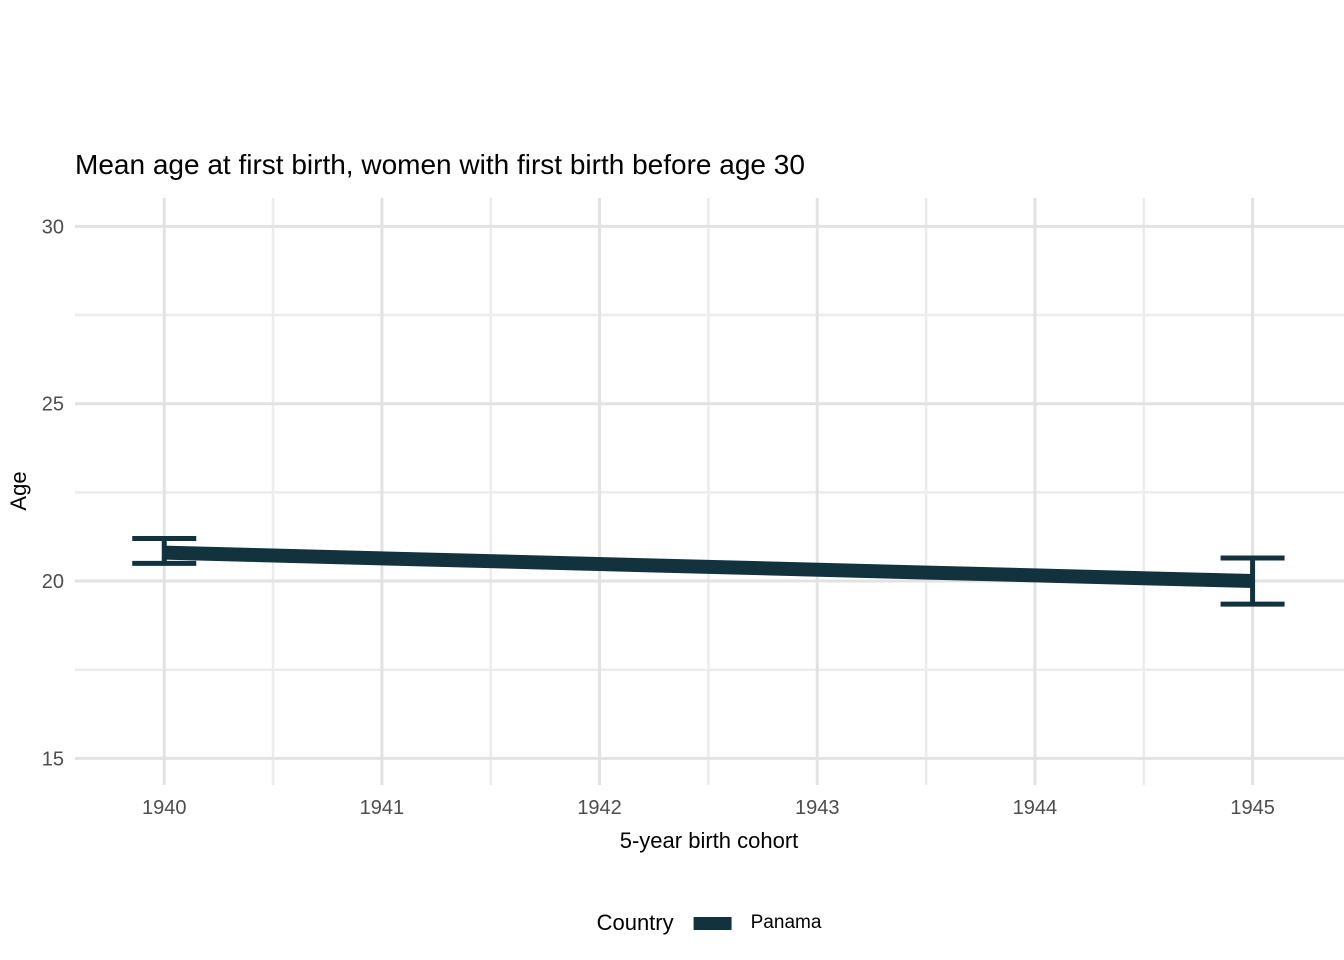 The image size is (1344, 960). I want to click on legend-title: Country, so click(635, 922).